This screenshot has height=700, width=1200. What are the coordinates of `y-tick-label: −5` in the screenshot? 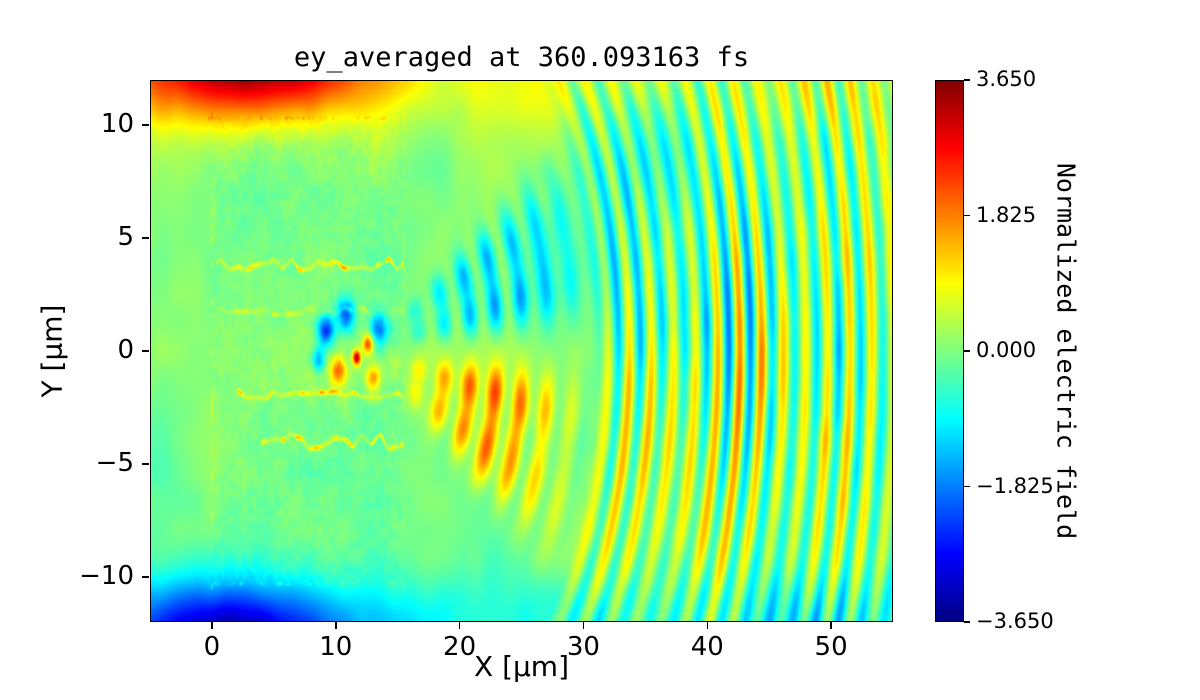 It's located at (114, 462).